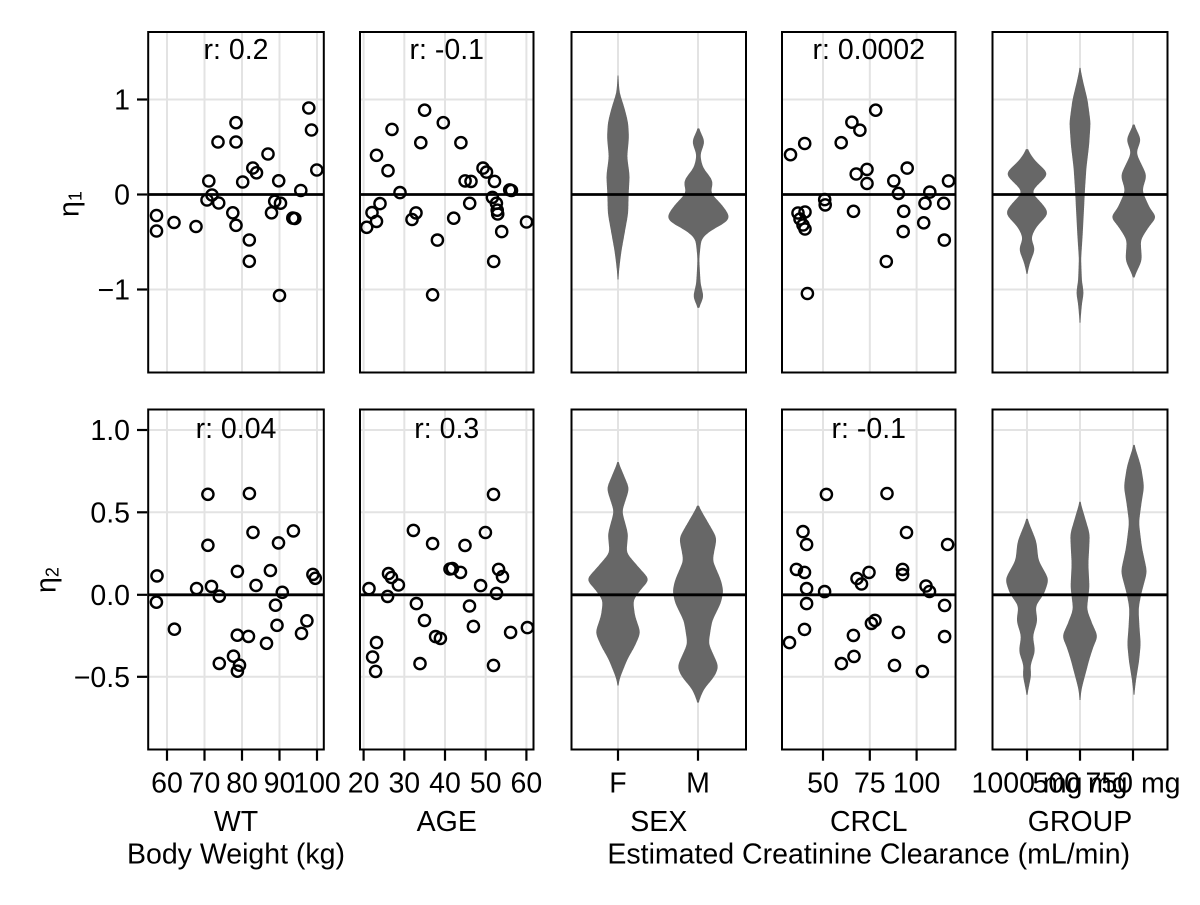  Describe the element at coordinates (242, 784) in the screenshot. I see `svg-text: 80` at that location.